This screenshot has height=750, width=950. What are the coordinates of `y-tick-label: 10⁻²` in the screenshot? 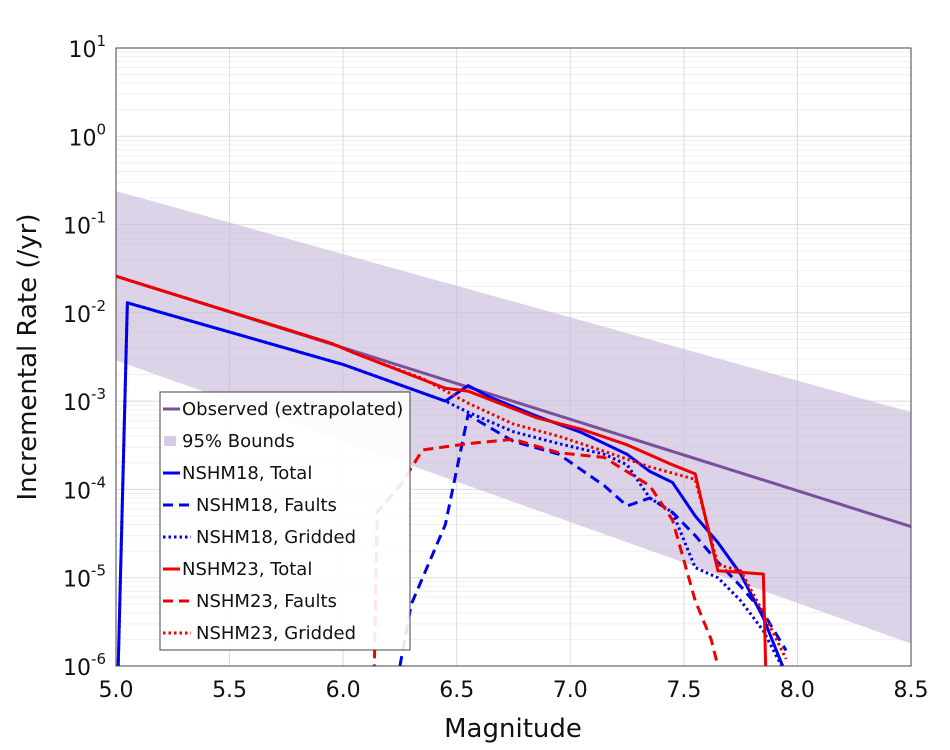 It's located at (84, 312).